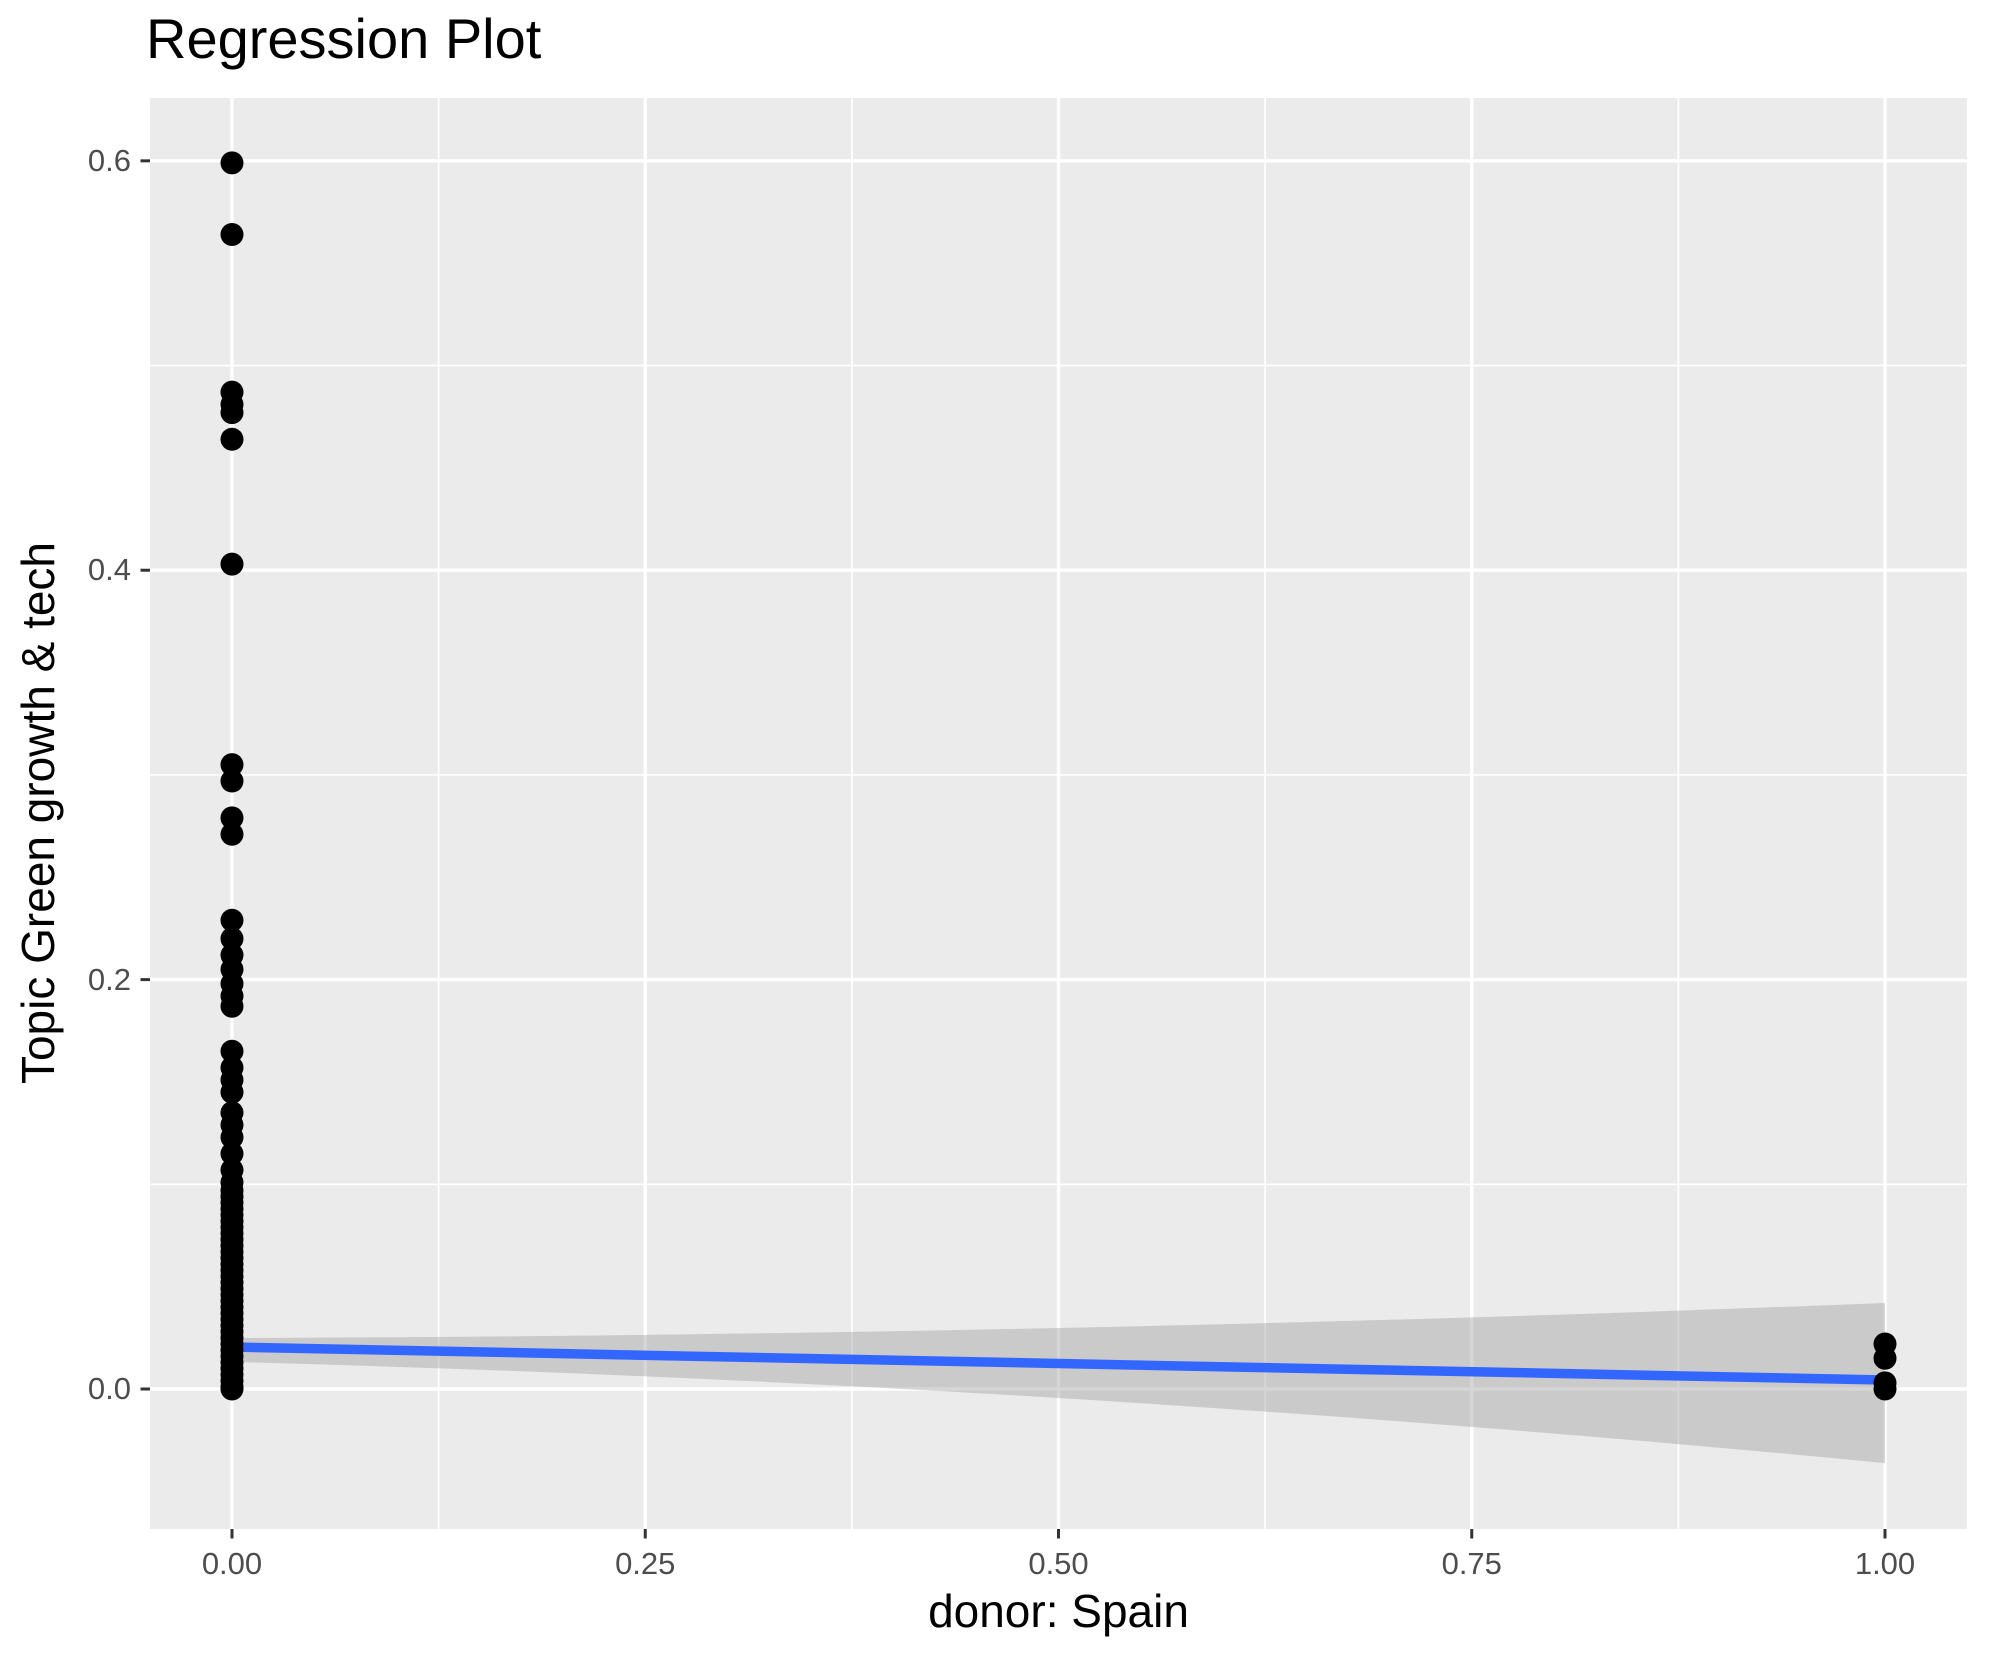  What do you see at coordinates (109, 979) in the screenshot?
I see `y-tick-label: 0.2` at bounding box center [109, 979].